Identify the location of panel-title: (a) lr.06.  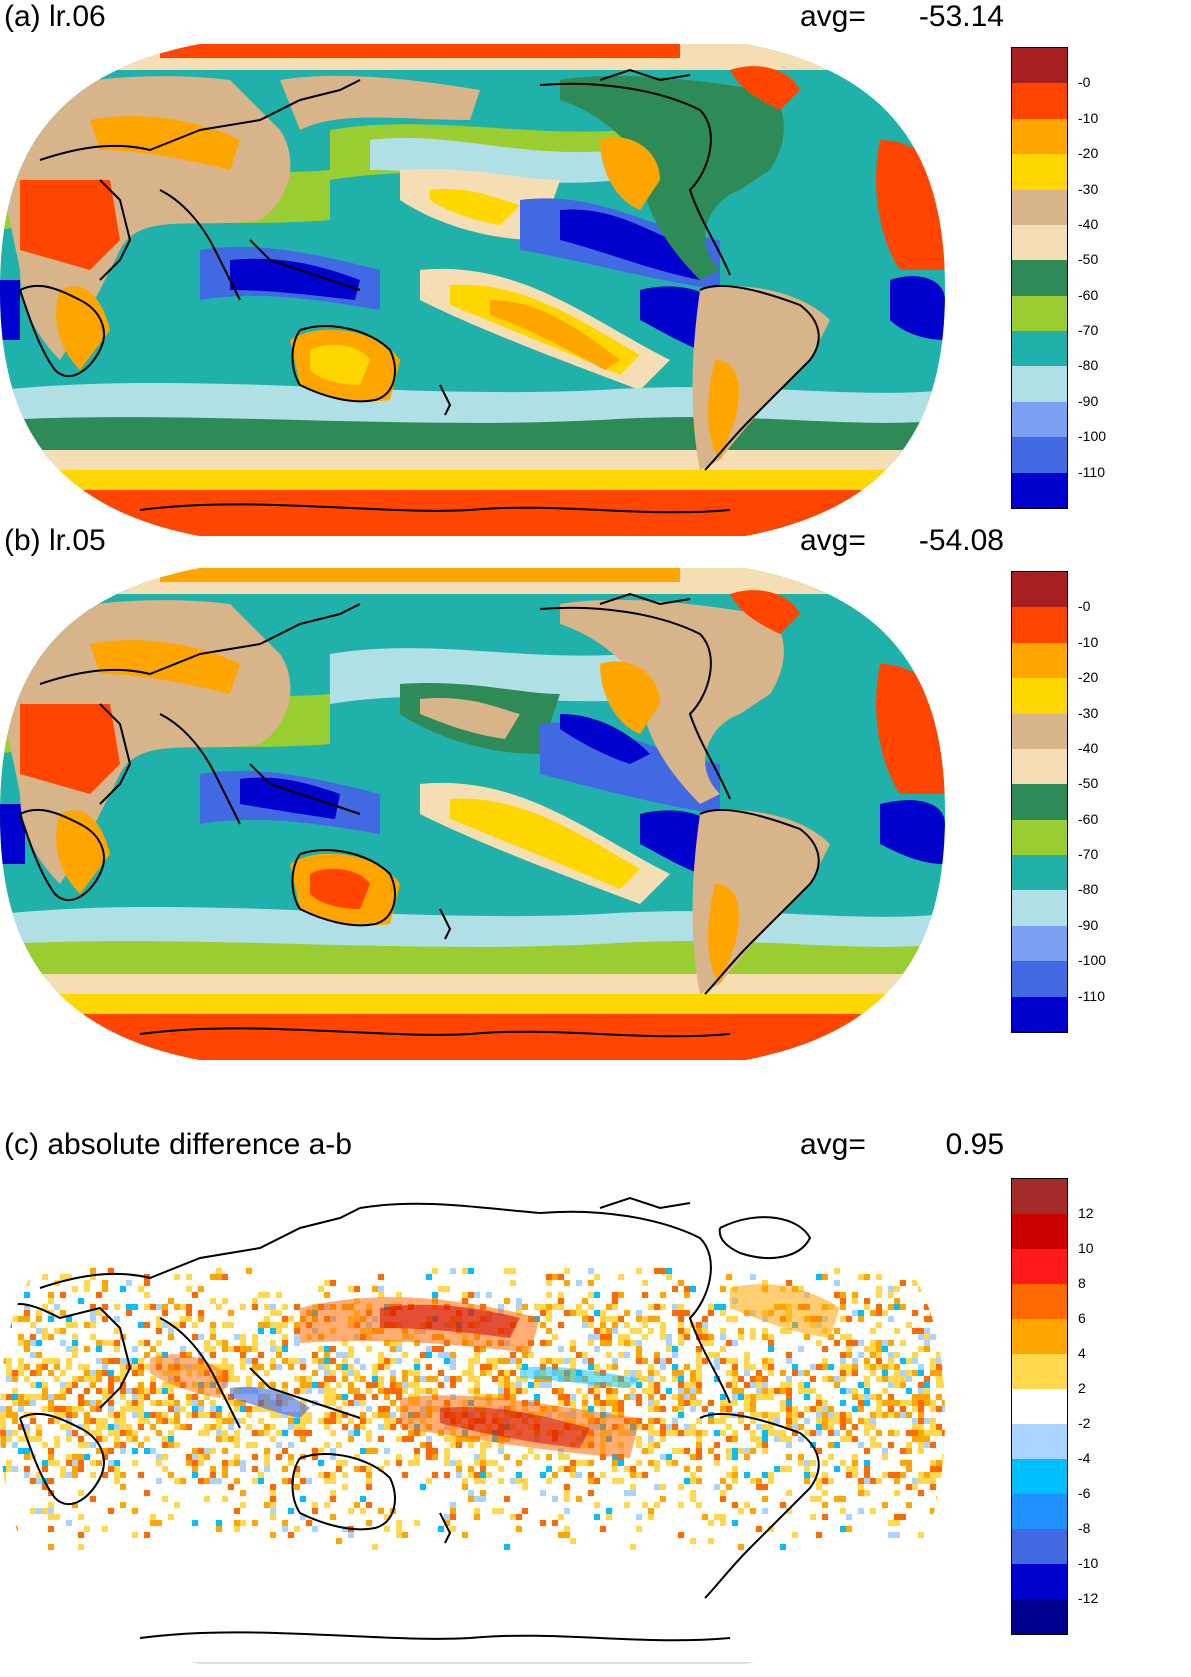
(55, 16).